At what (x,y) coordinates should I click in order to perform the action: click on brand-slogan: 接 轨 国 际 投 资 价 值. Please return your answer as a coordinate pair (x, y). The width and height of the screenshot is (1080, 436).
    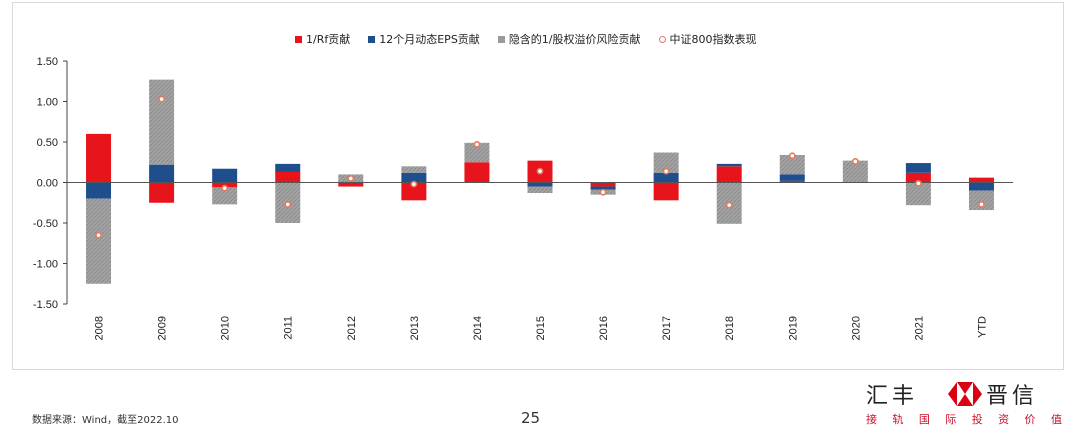
    Looking at the image, I should click on (966, 419).